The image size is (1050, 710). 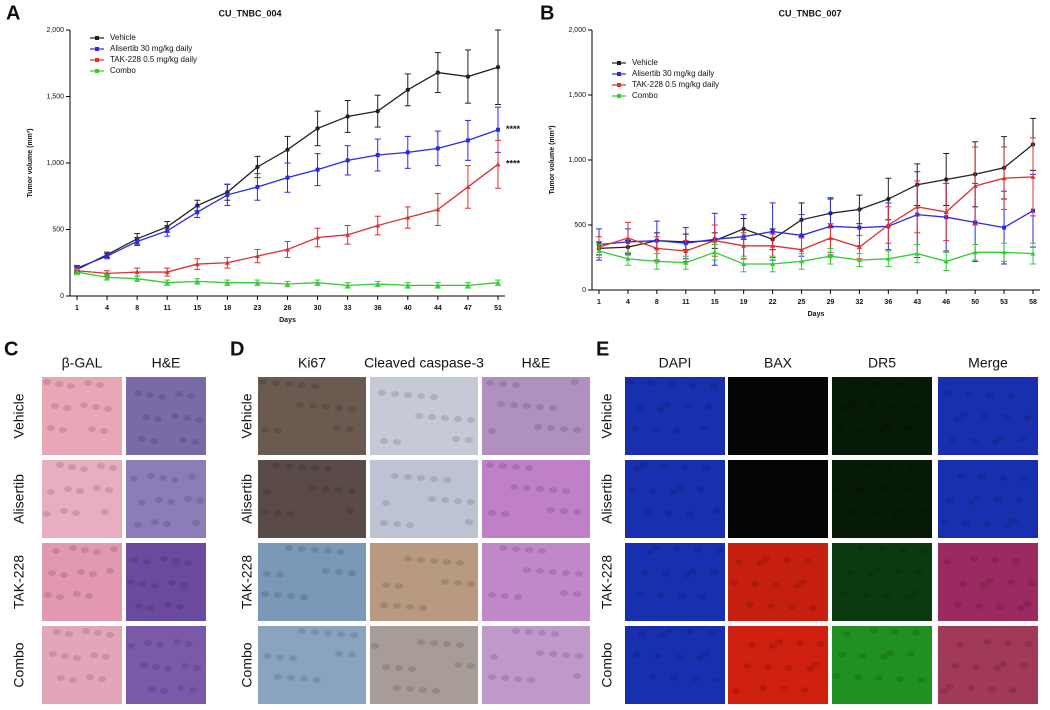 What do you see at coordinates (288, 308) in the screenshot?
I see `x-tick-label: 26` at bounding box center [288, 308].